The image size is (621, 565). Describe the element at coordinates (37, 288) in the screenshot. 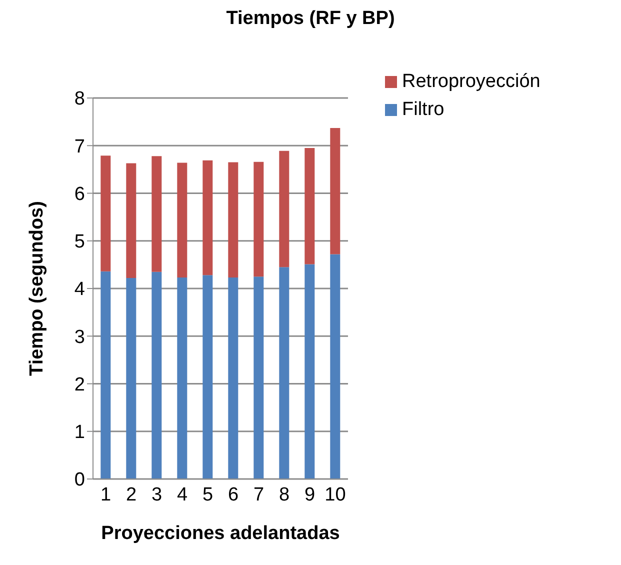

I see `y-axis-title: Tiempo (segundos)` at that location.